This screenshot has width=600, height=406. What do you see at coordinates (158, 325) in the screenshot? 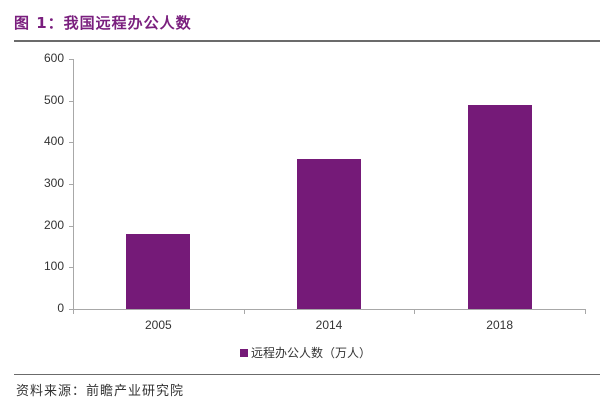
I see `x-tick-label: 2005` at bounding box center [158, 325].